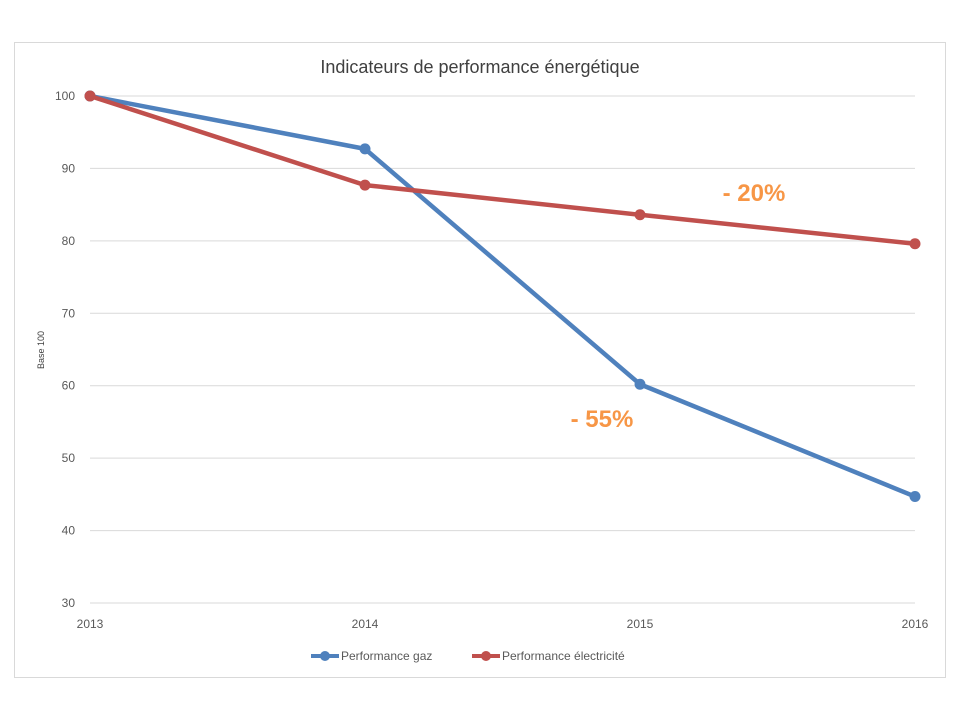 The width and height of the screenshot is (960, 720). Describe the element at coordinates (468, 656) in the screenshot. I see `legend: Performance gaz Performance électricité` at that location.